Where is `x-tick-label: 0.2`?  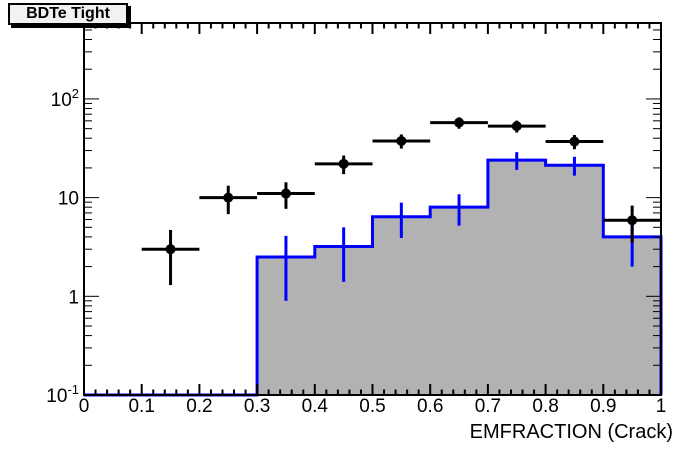 x-tick-label: 0.2 is located at coordinates (199, 406).